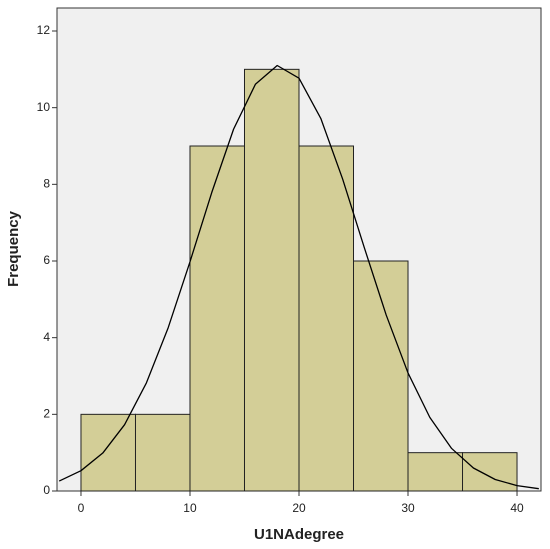 The image size is (550, 549). Describe the element at coordinates (46, 490) in the screenshot. I see `y-tick-label: 0` at that location.